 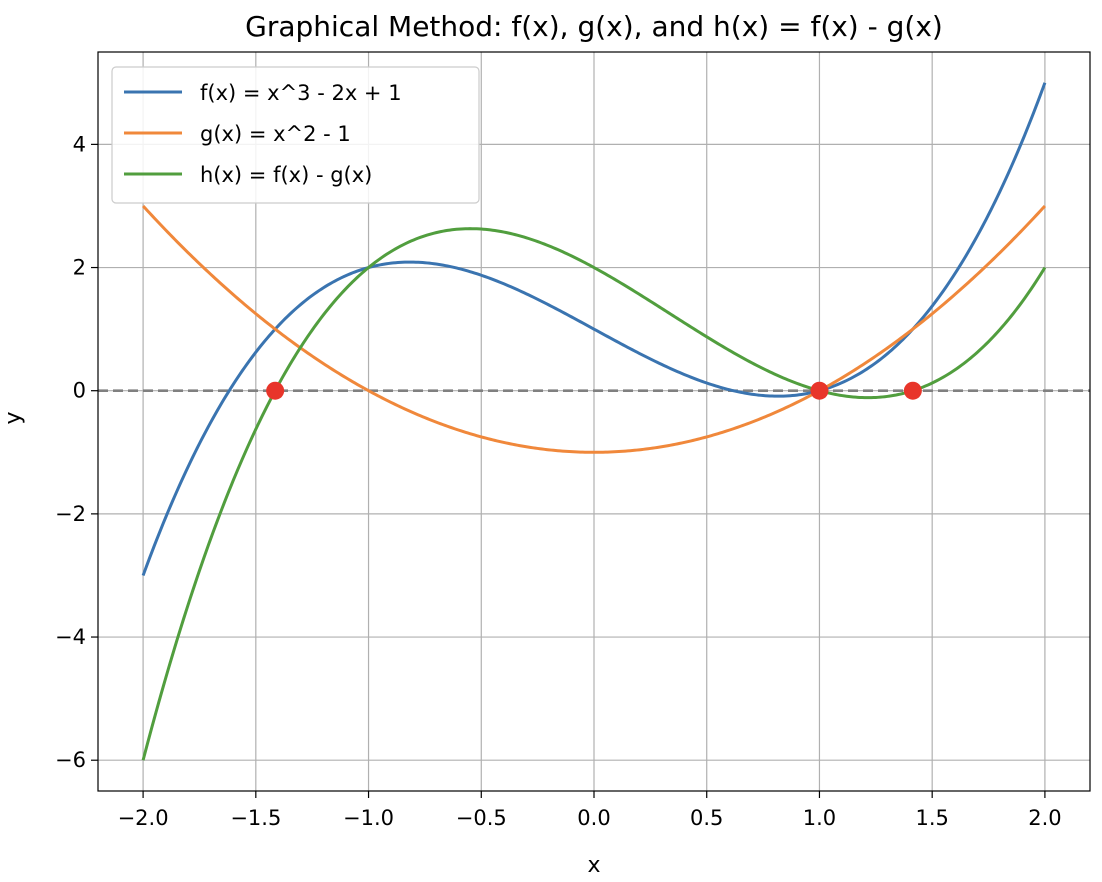 I want to click on x-axis-ticks: −2.0 −1.5 −1.0 −0.5 0.0 0.5 1.0 1.5 2.0, so click(x=590, y=810).